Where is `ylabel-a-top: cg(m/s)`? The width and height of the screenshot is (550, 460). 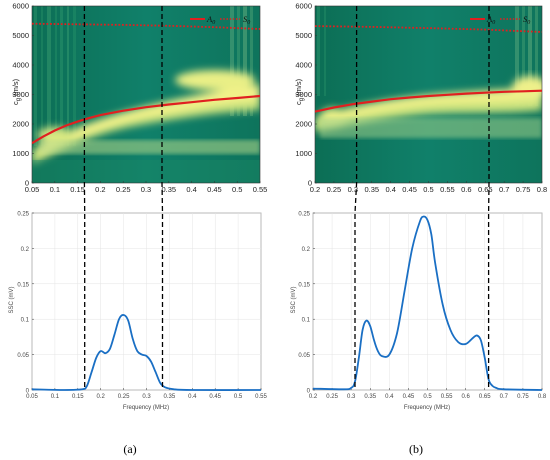 ylabel-a-top: cg(m/s) is located at coordinates (16, 91).